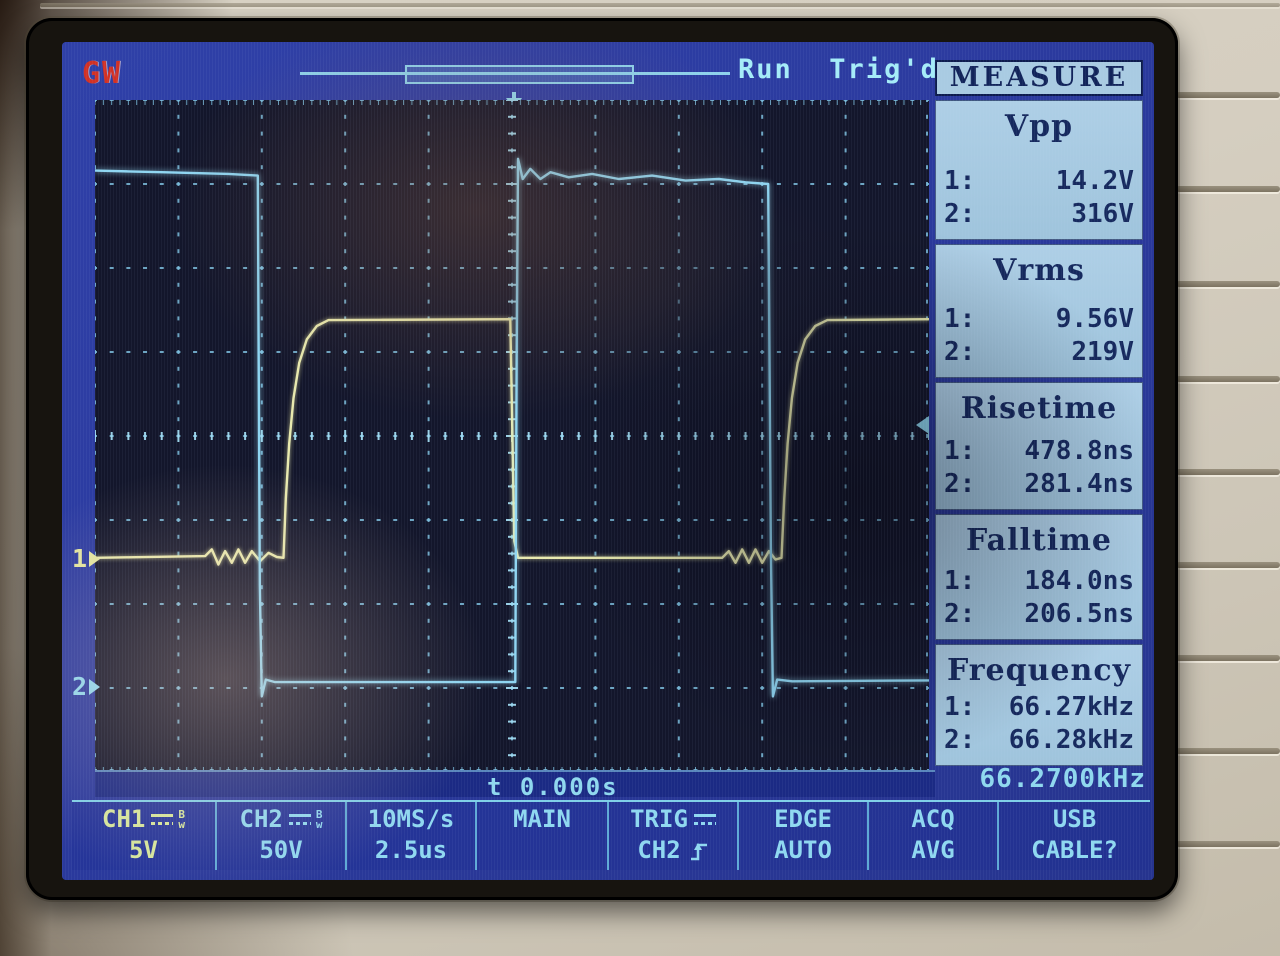  I want to click on measure-title: Vpp, so click(1039, 126).